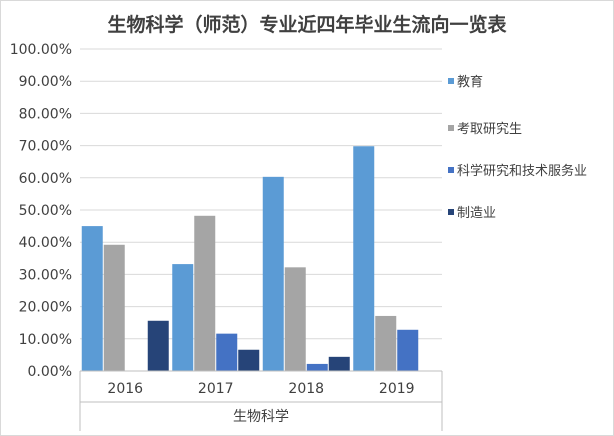  I want to click on y-tick-label: 30.00%, so click(45, 275).